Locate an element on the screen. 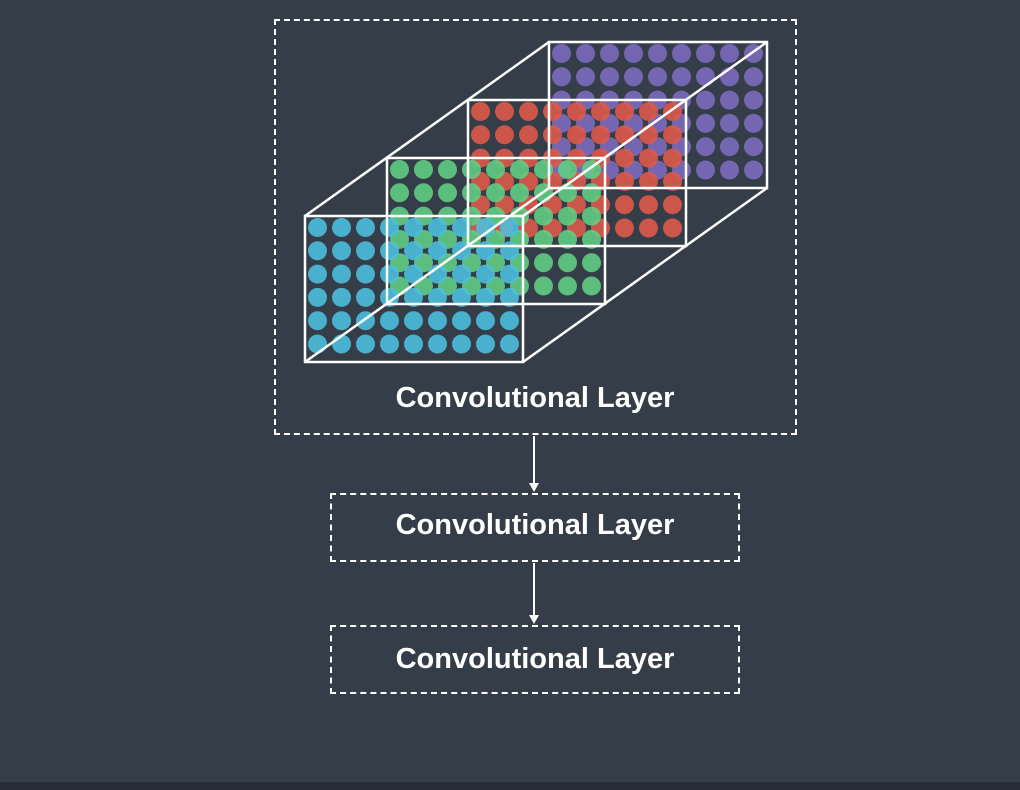 The image size is (1020, 790). layer-2-label: Convolutional Layer is located at coordinates (535, 525).